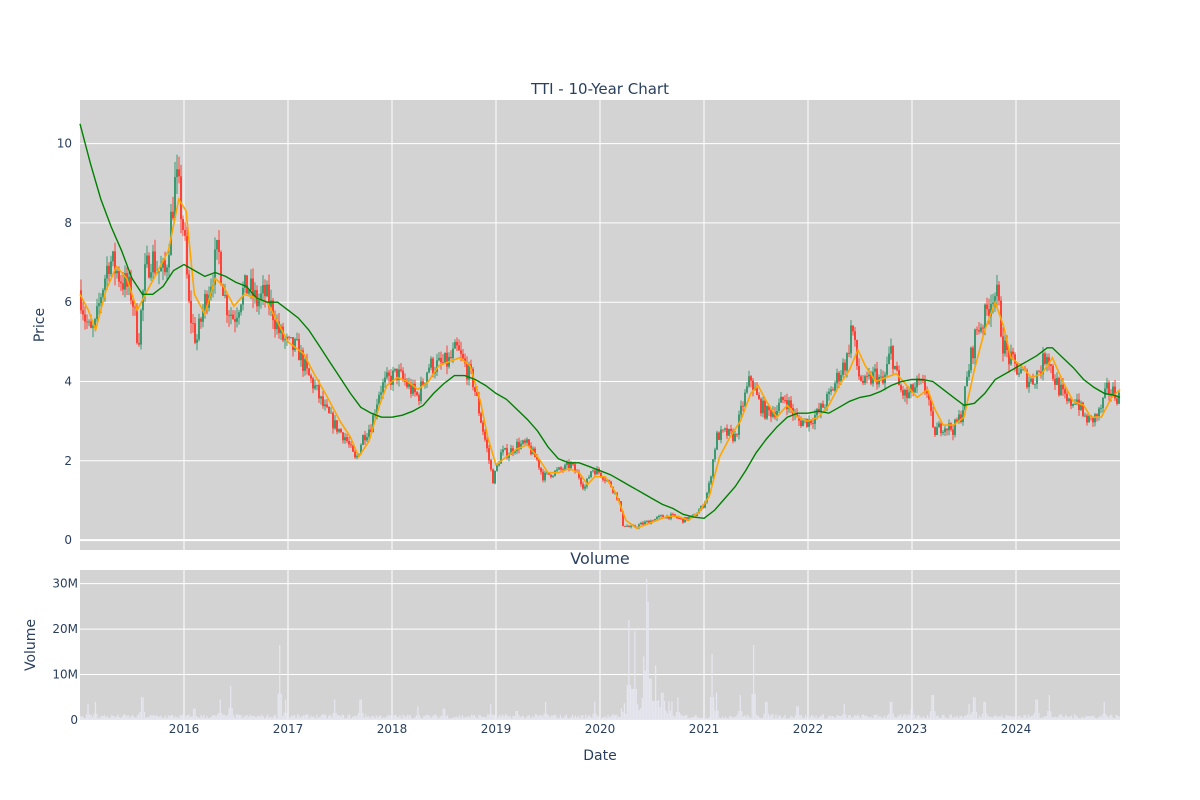  Describe the element at coordinates (184, 729) in the screenshot. I see `x-tick-label: 2016` at that location.